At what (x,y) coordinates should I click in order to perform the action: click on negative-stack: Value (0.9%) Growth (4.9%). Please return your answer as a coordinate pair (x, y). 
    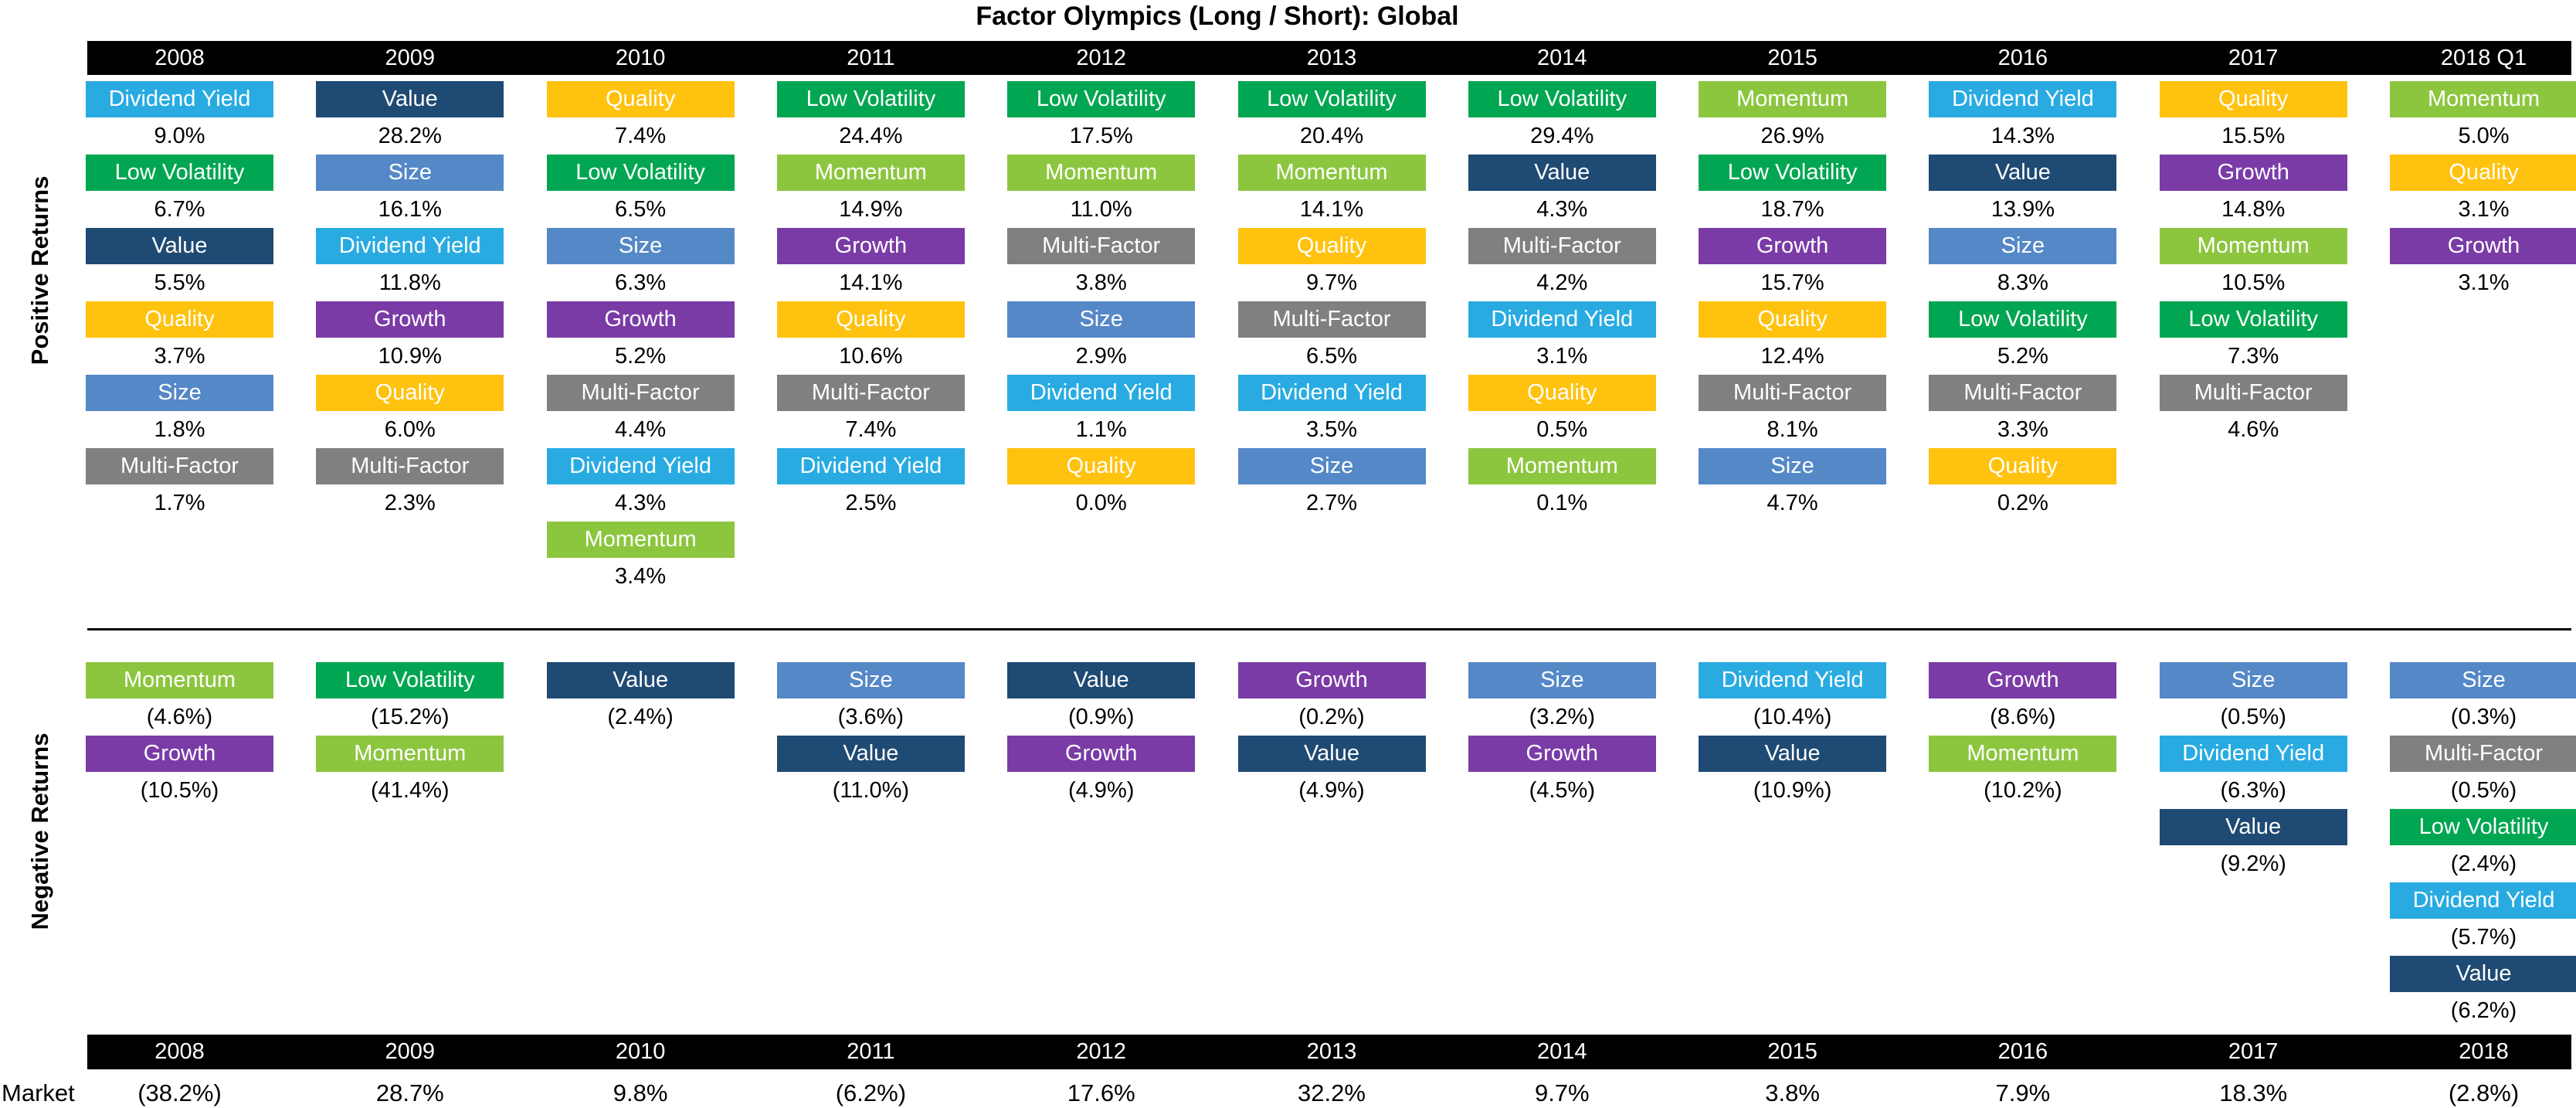
    Looking at the image, I should click on (1101, 735).